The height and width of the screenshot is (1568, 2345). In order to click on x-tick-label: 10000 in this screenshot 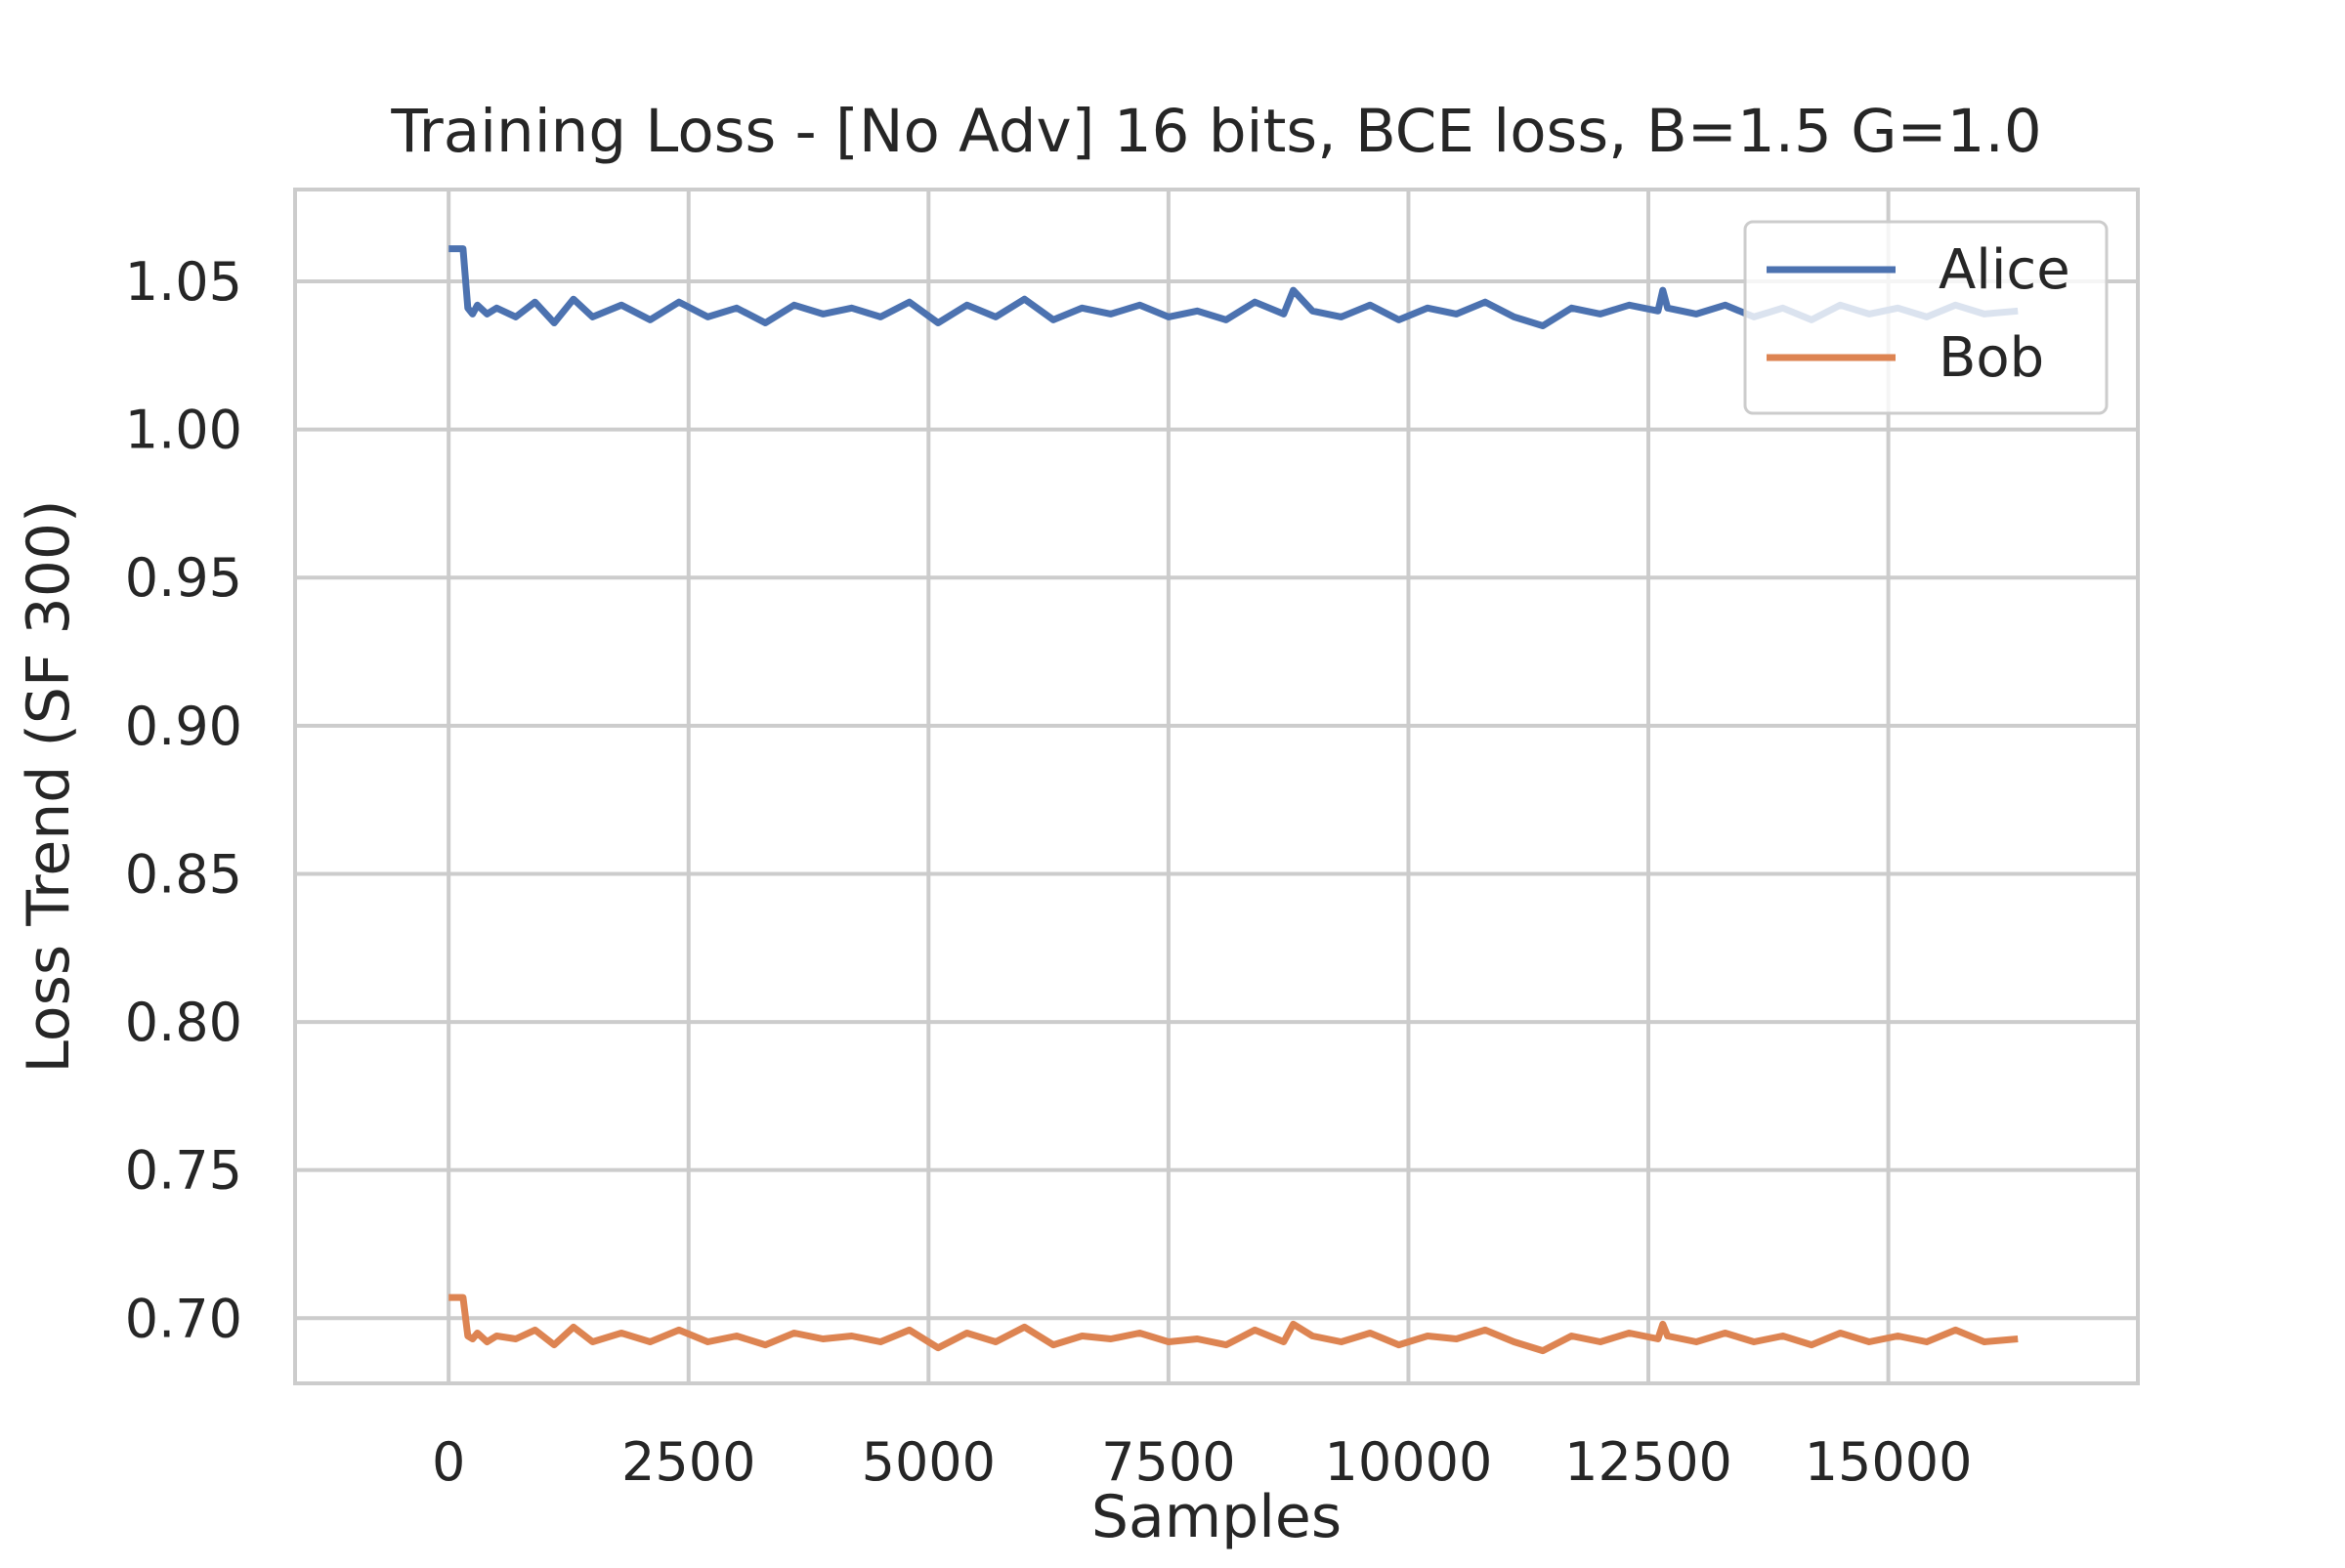, I will do `click(1409, 1462)`.